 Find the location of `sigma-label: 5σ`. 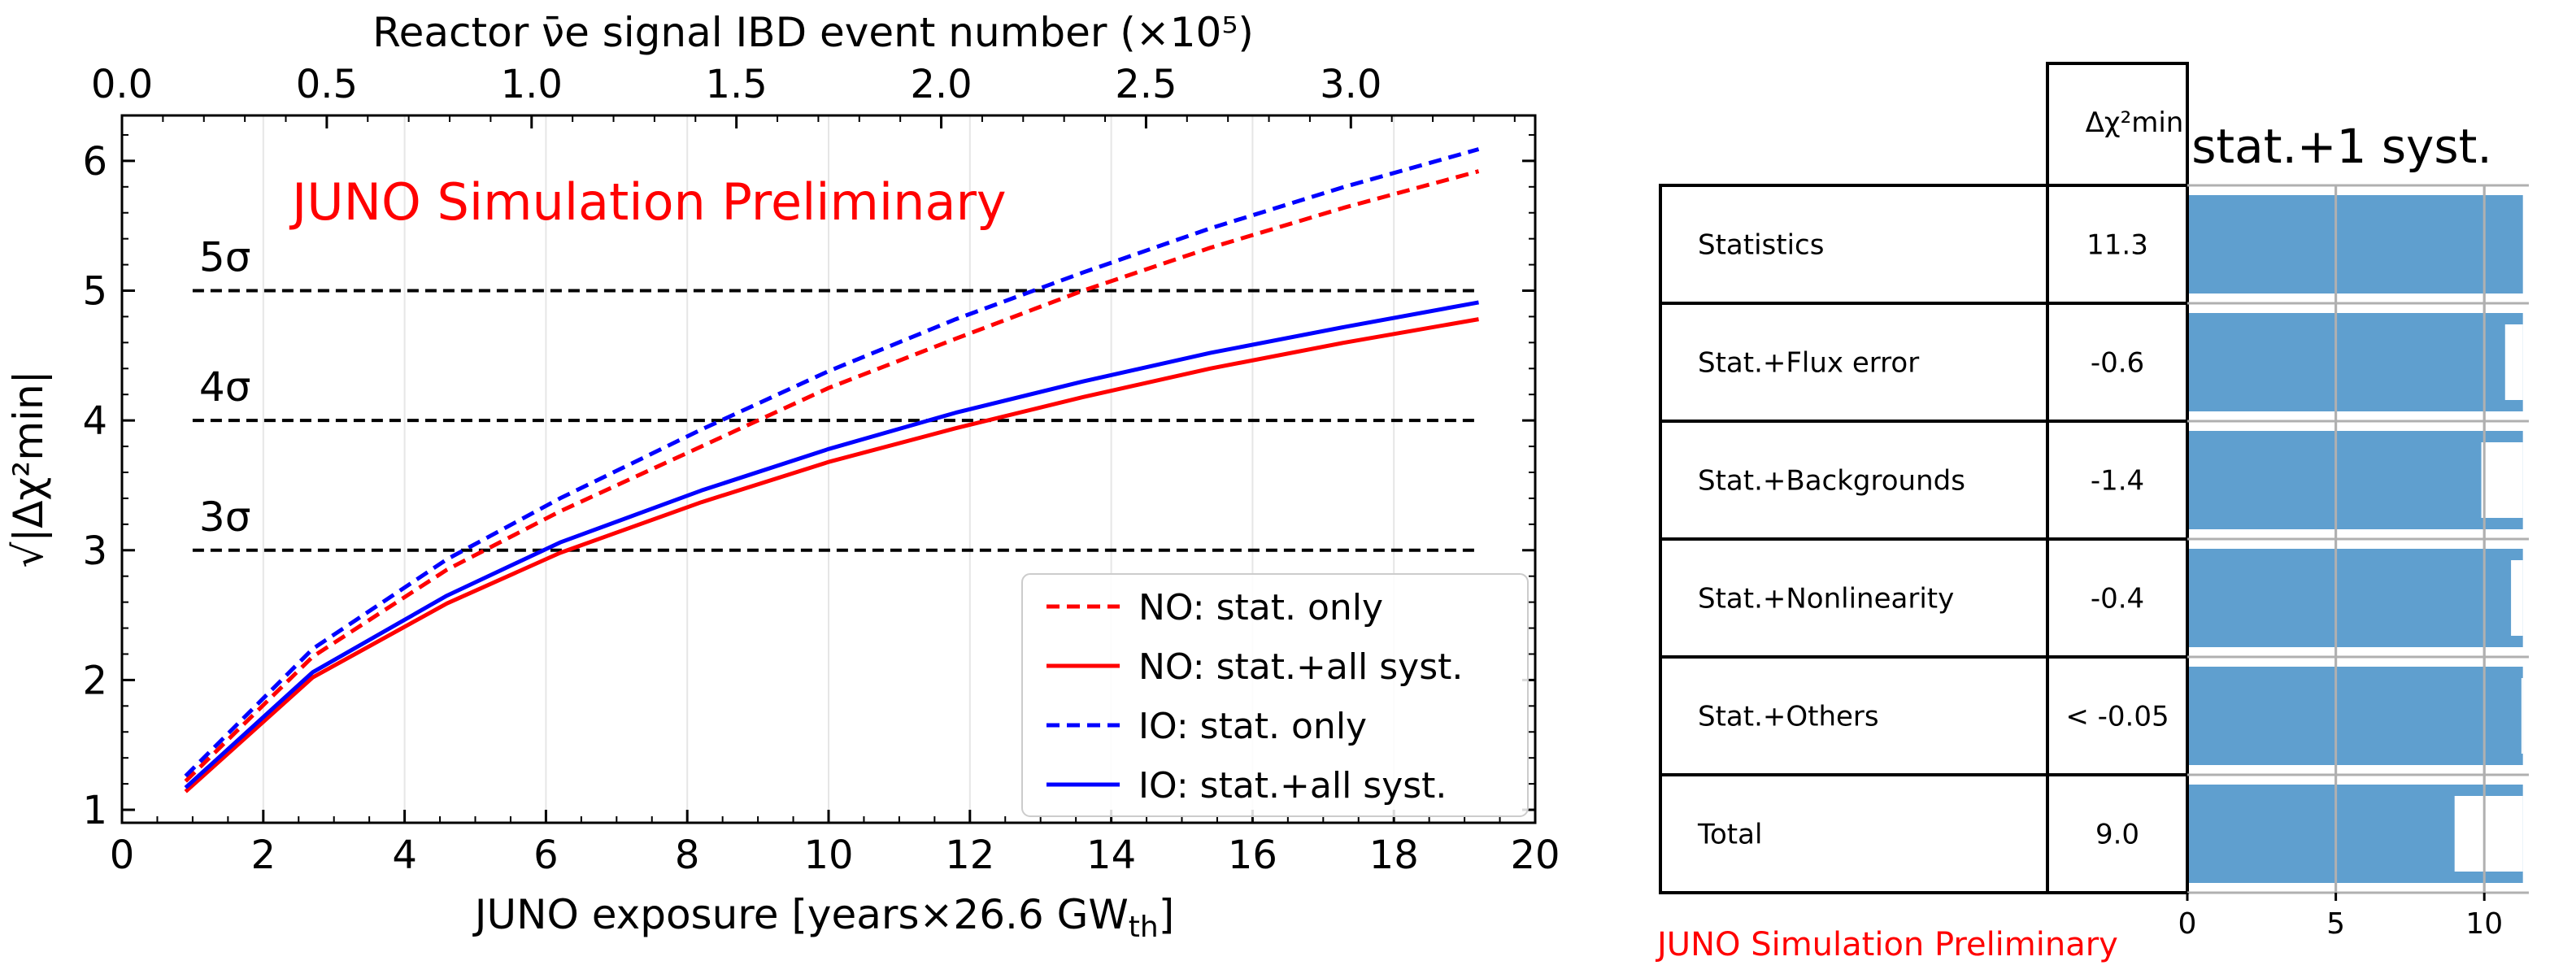

sigma-label: 5σ is located at coordinates (225, 257).